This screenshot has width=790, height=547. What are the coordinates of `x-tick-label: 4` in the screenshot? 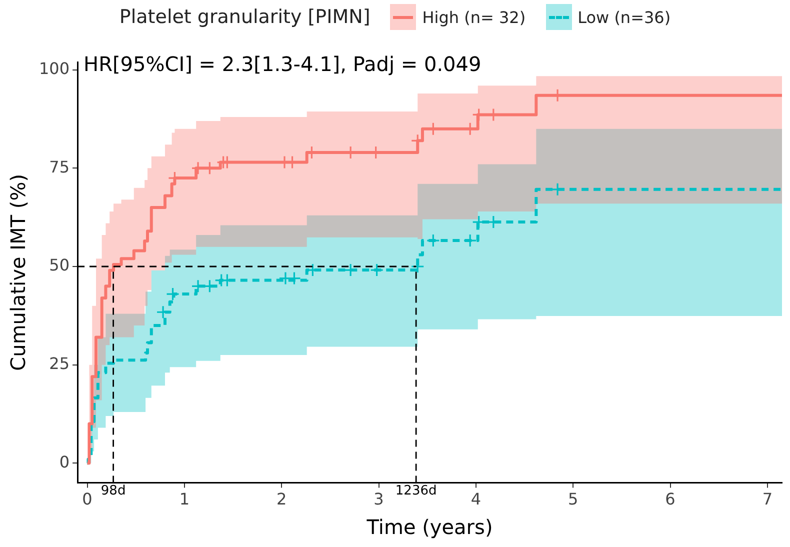 It's located at (476, 499).